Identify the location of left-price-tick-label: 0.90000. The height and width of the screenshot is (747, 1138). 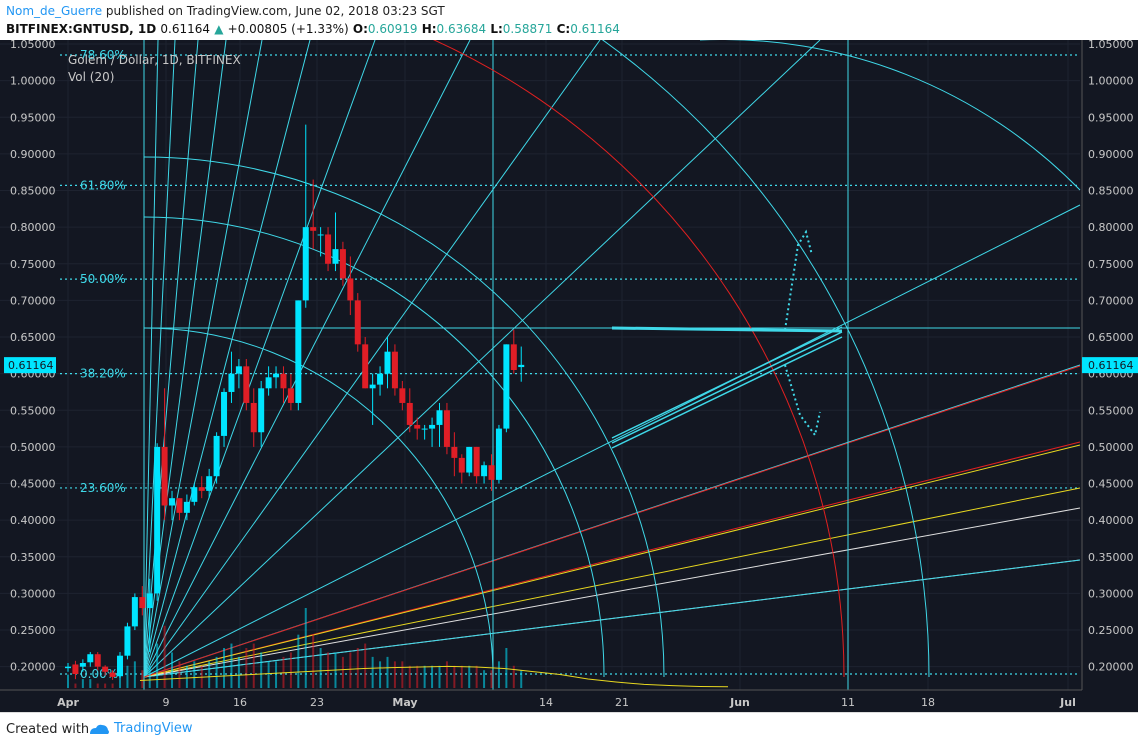
(33, 154).